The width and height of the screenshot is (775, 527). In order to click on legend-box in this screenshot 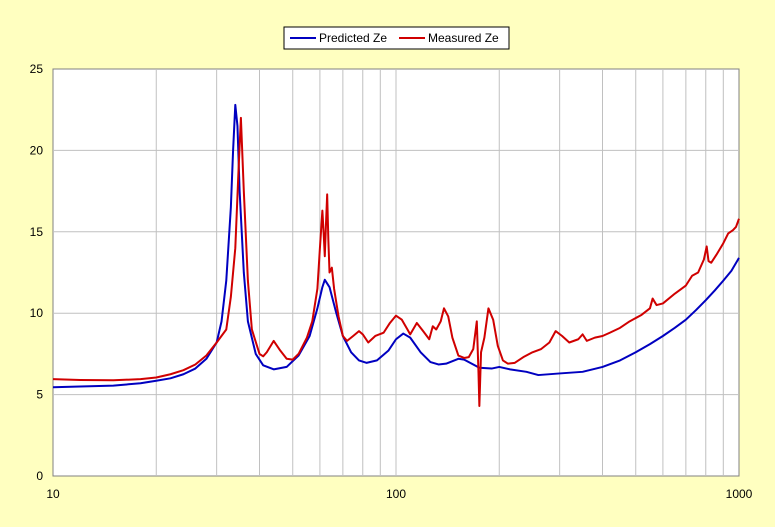, I will do `click(396, 38)`.